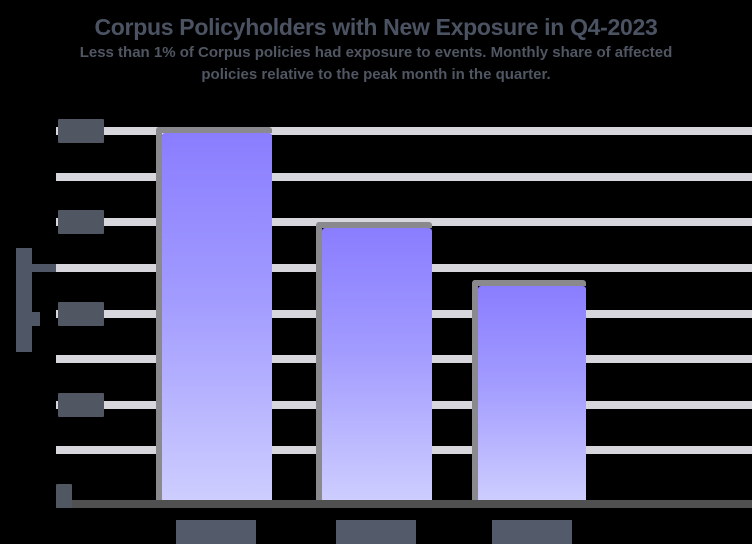  I want to click on x-axis-baseline, so click(404, 504).